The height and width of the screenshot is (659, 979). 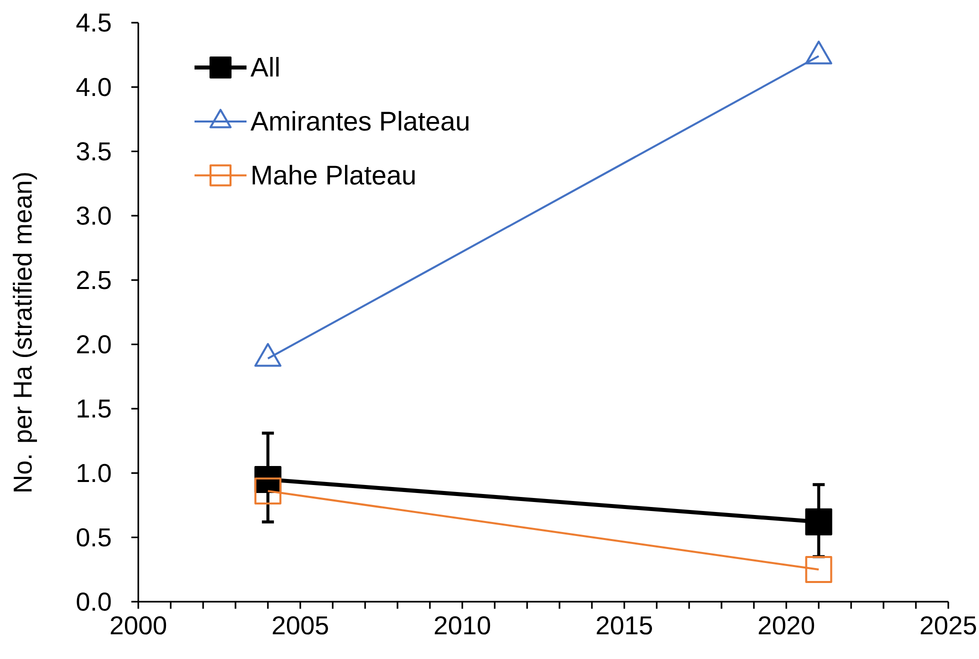 What do you see at coordinates (94, 280) in the screenshot?
I see `y-tick-label: 2.5` at bounding box center [94, 280].